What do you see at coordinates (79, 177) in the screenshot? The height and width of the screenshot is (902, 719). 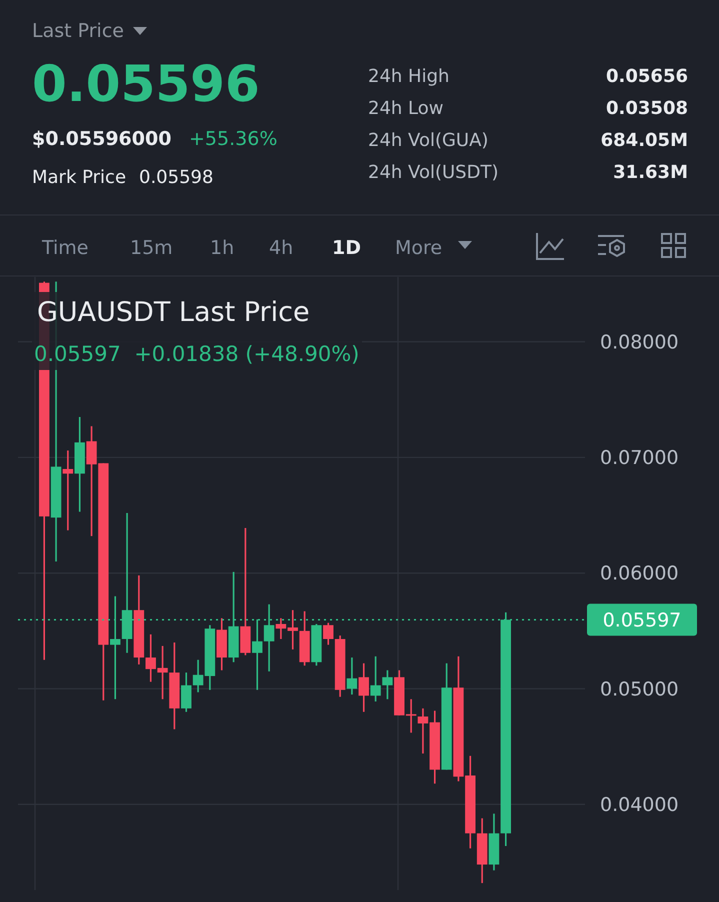 I see `text: Mark Price` at bounding box center [79, 177].